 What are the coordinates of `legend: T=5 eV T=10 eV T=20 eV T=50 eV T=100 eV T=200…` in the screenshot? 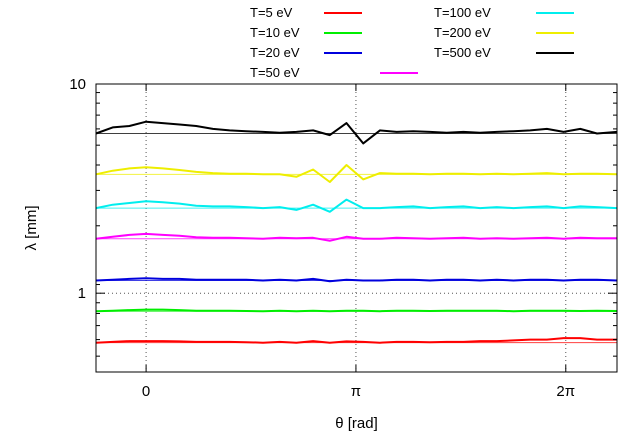 It's located at (412, 42).